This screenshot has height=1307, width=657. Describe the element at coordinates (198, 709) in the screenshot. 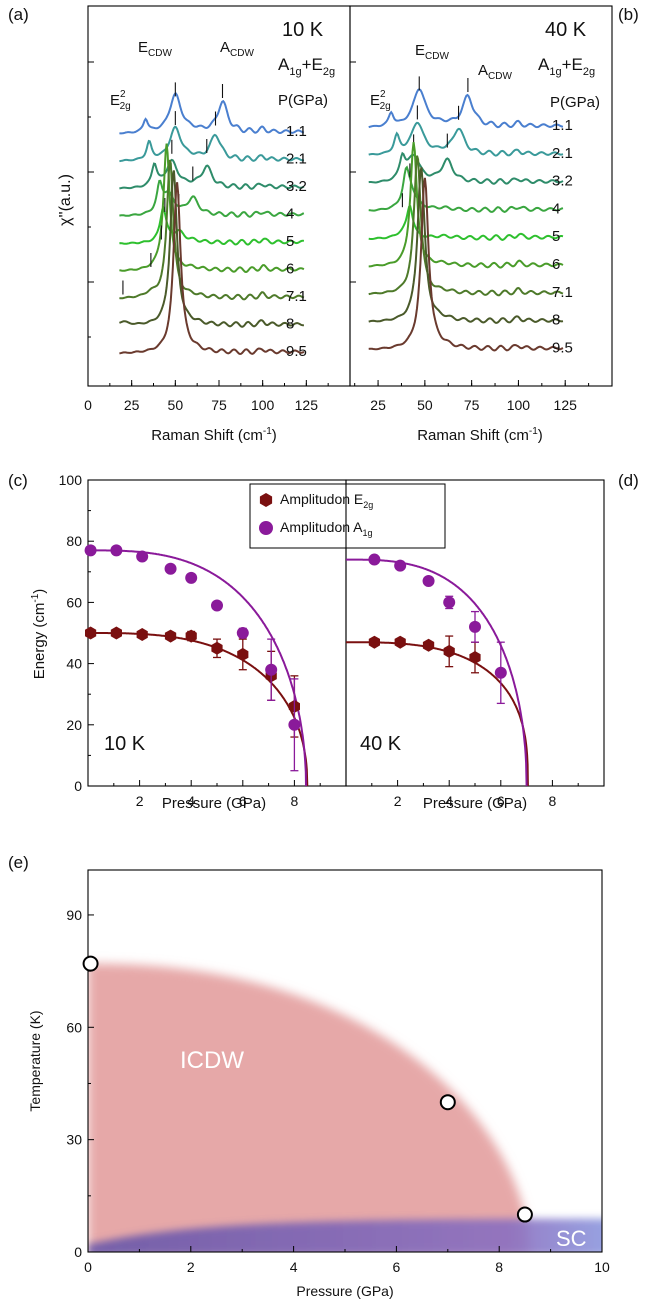

I see `fit-e2g` at that location.